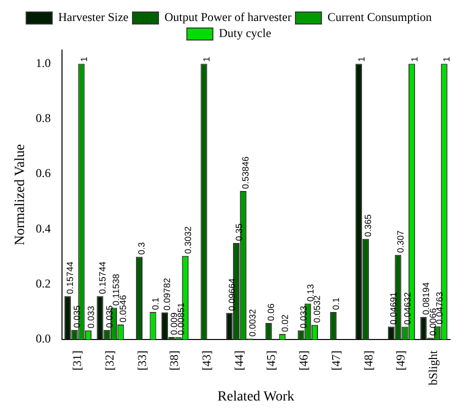 Image resolution: width=464 pixels, height=413 pixels. Describe the element at coordinates (43, 173) in the screenshot. I see `y-tick-label: 0.6` at that location.